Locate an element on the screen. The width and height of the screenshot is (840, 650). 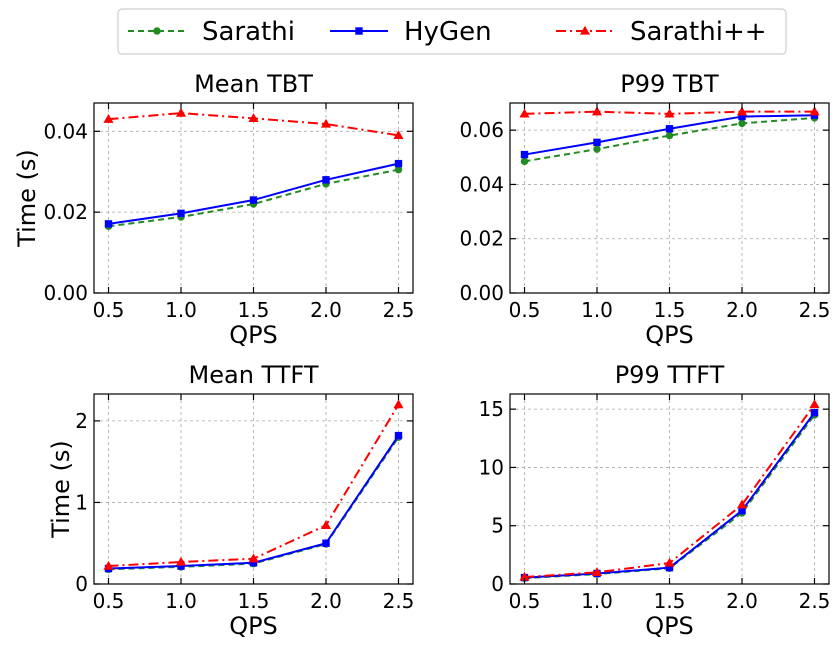
legend-frame is located at coordinates (452, 31).